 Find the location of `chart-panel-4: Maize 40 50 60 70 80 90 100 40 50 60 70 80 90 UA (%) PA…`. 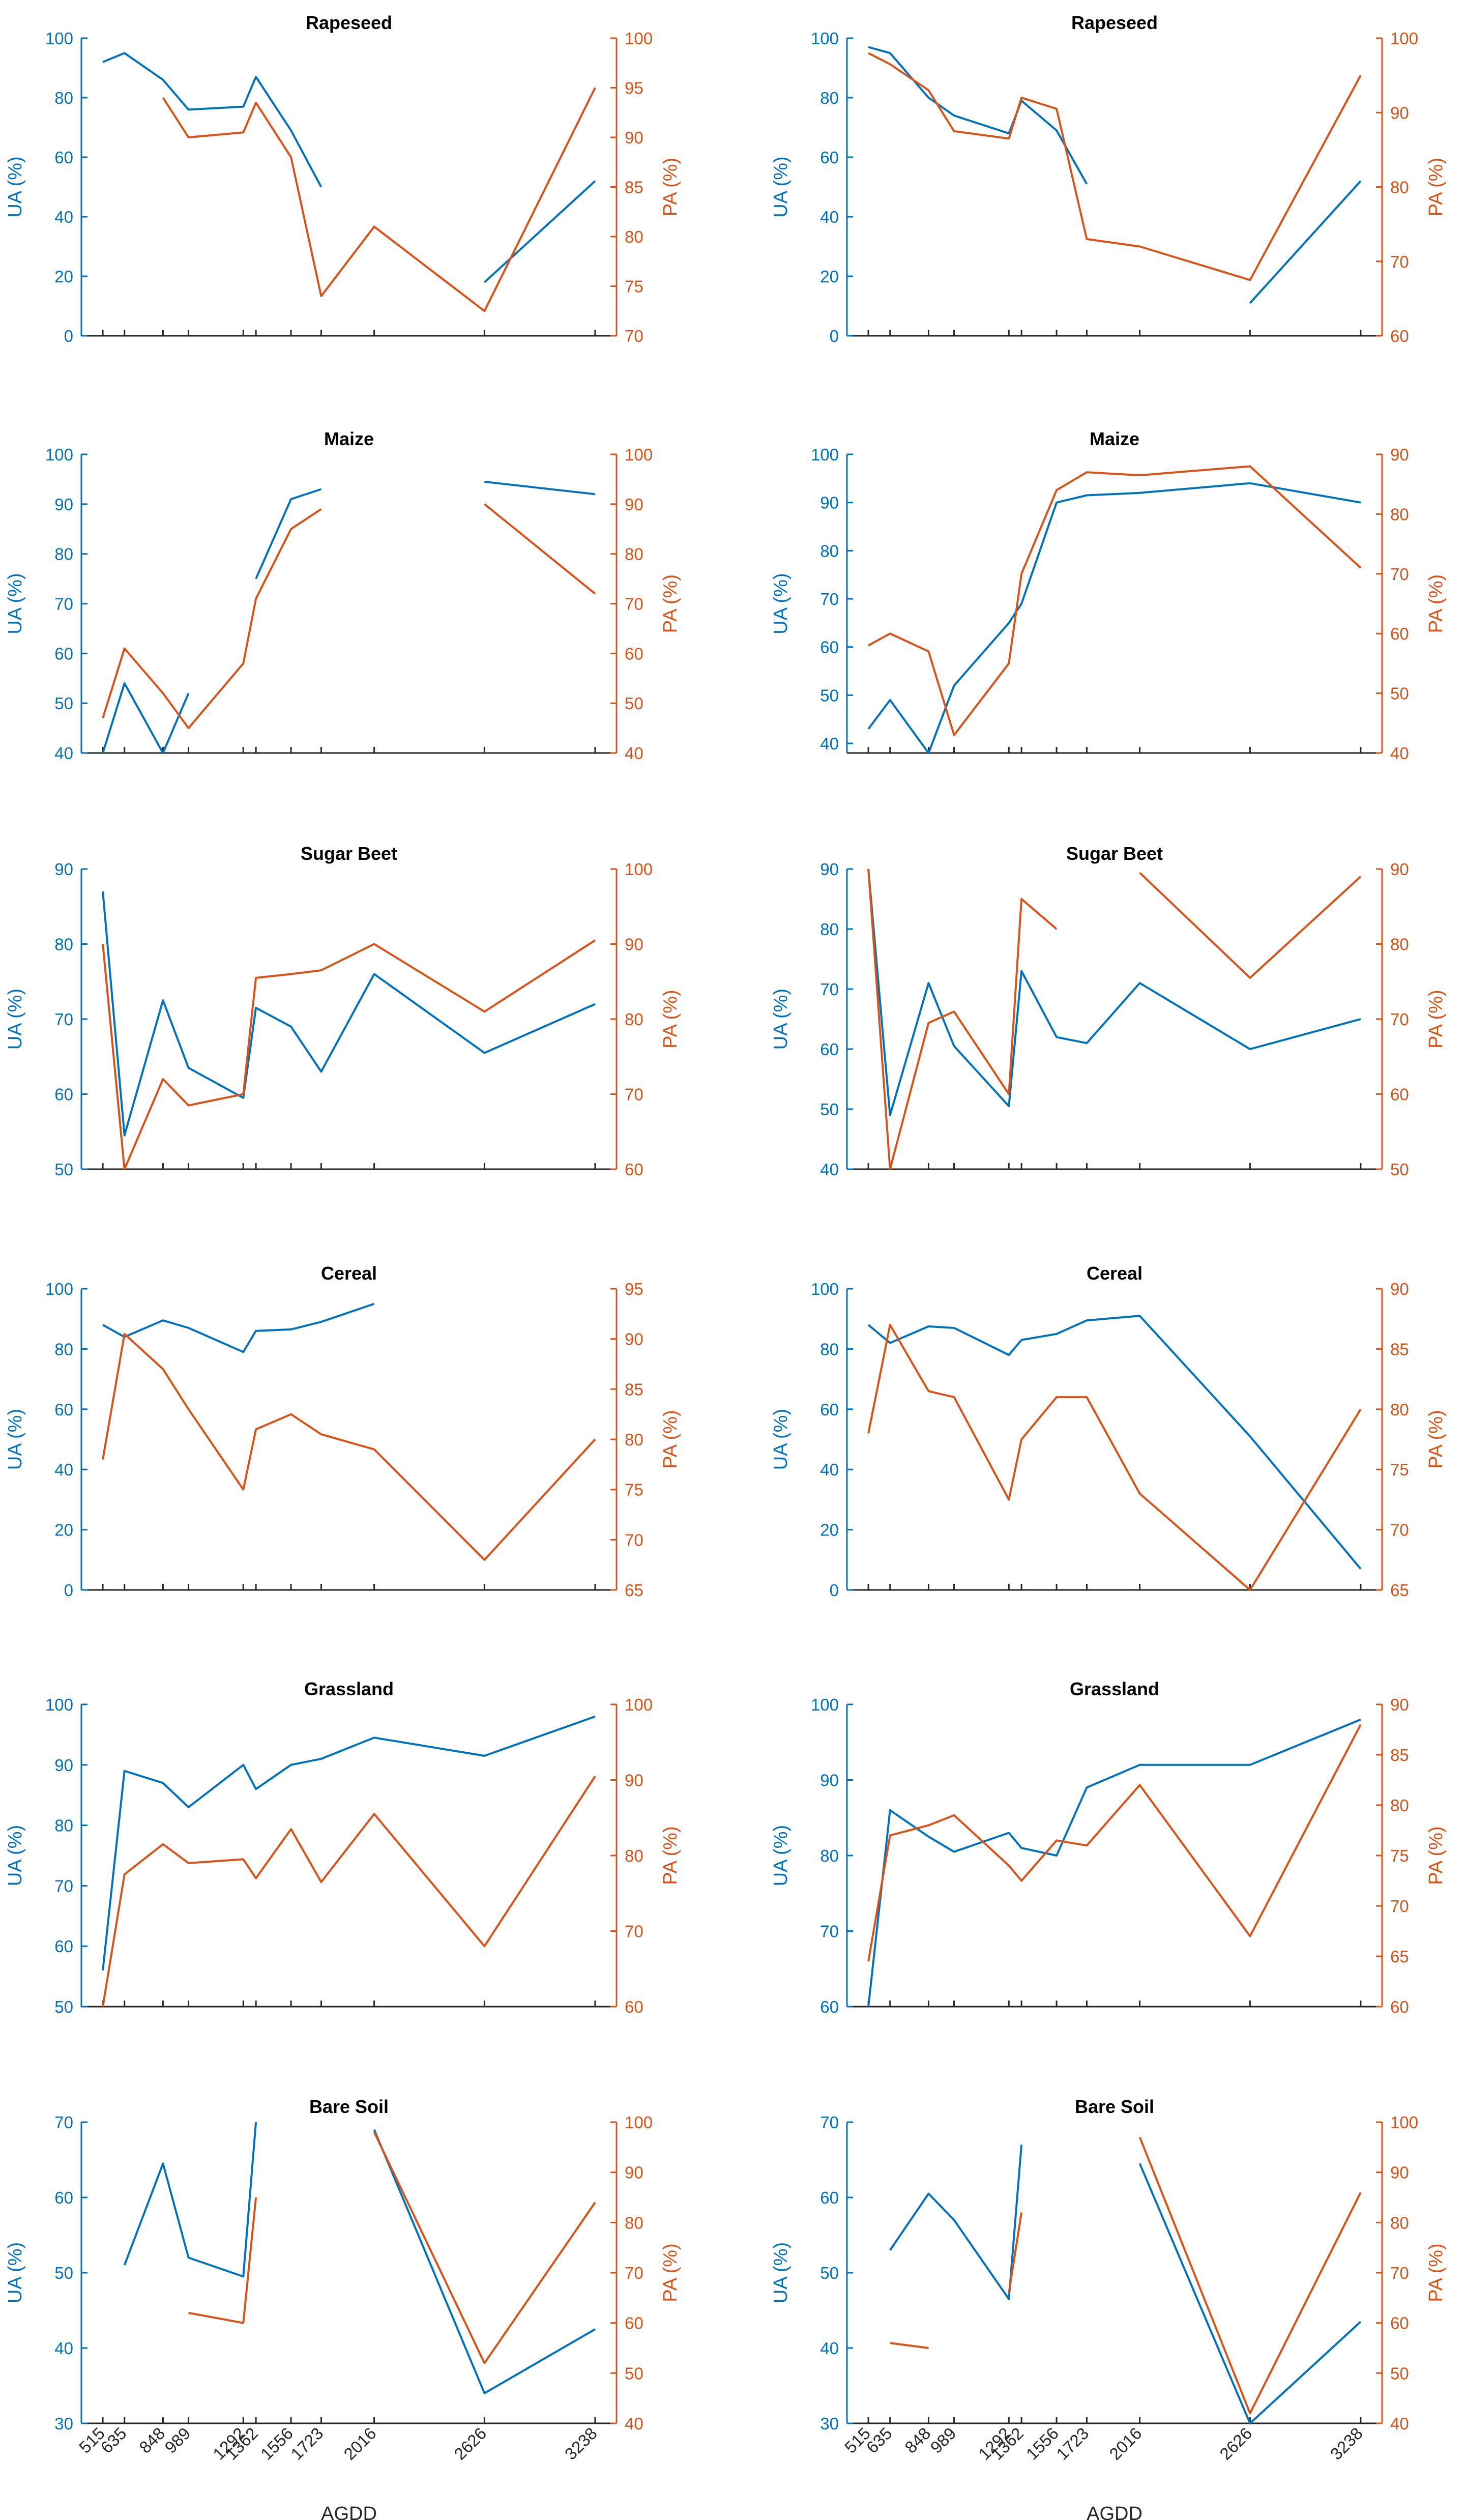

chart-panel-4: Maize 40 50 60 70 80 90 100 40 50 60 70 80 90 UA (%) PA… is located at coordinates (1108, 595).